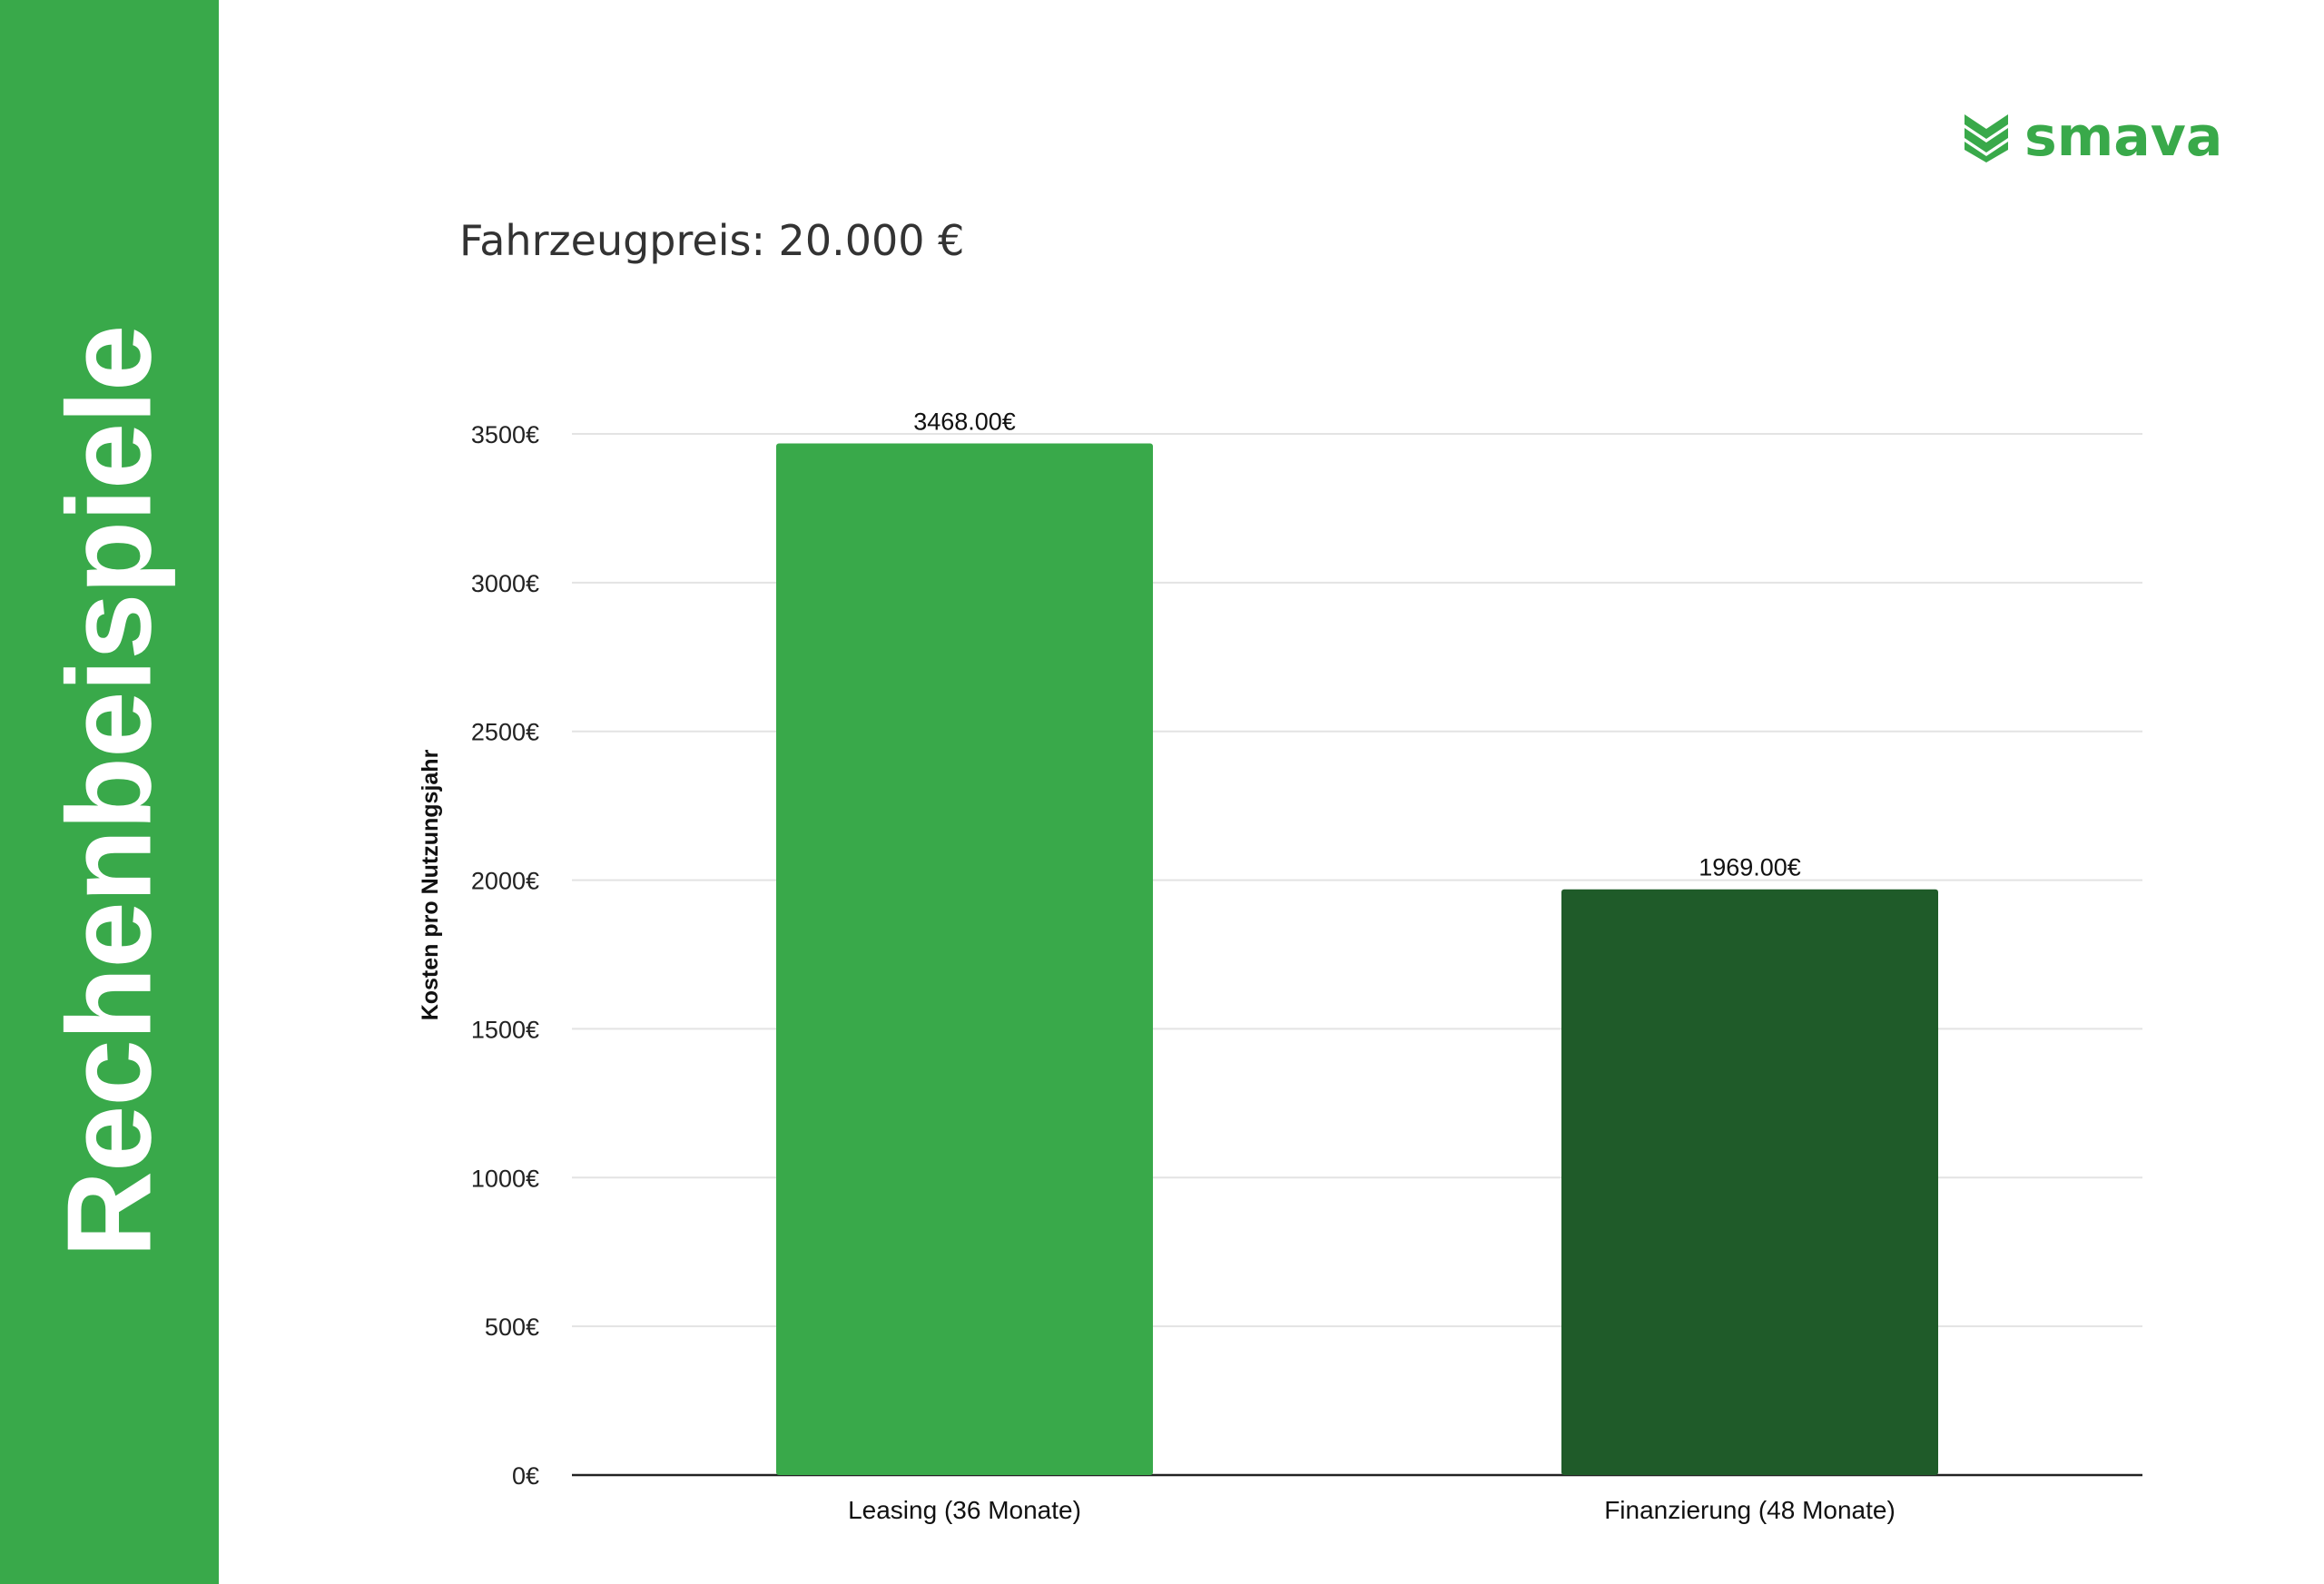  What do you see at coordinates (505, 583) in the screenshot?
I see `y-tick-label: 3000€` at bounding box center [505, 583].